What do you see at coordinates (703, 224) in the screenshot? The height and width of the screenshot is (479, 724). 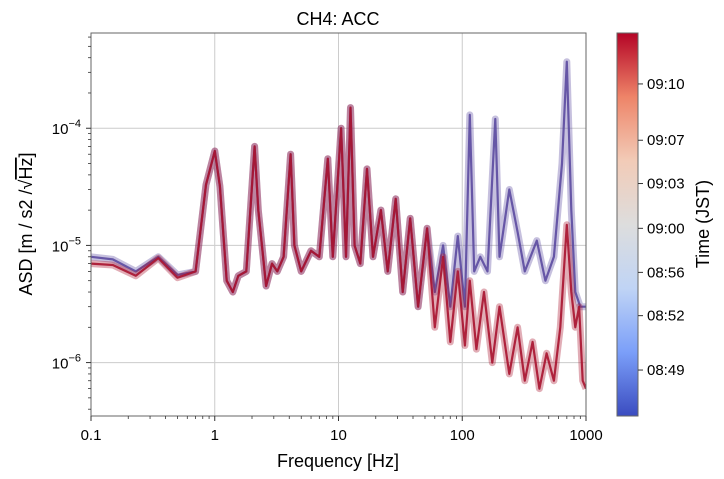 I see `colorbar-label: Time (JST)` at bounding box center [703, 224].